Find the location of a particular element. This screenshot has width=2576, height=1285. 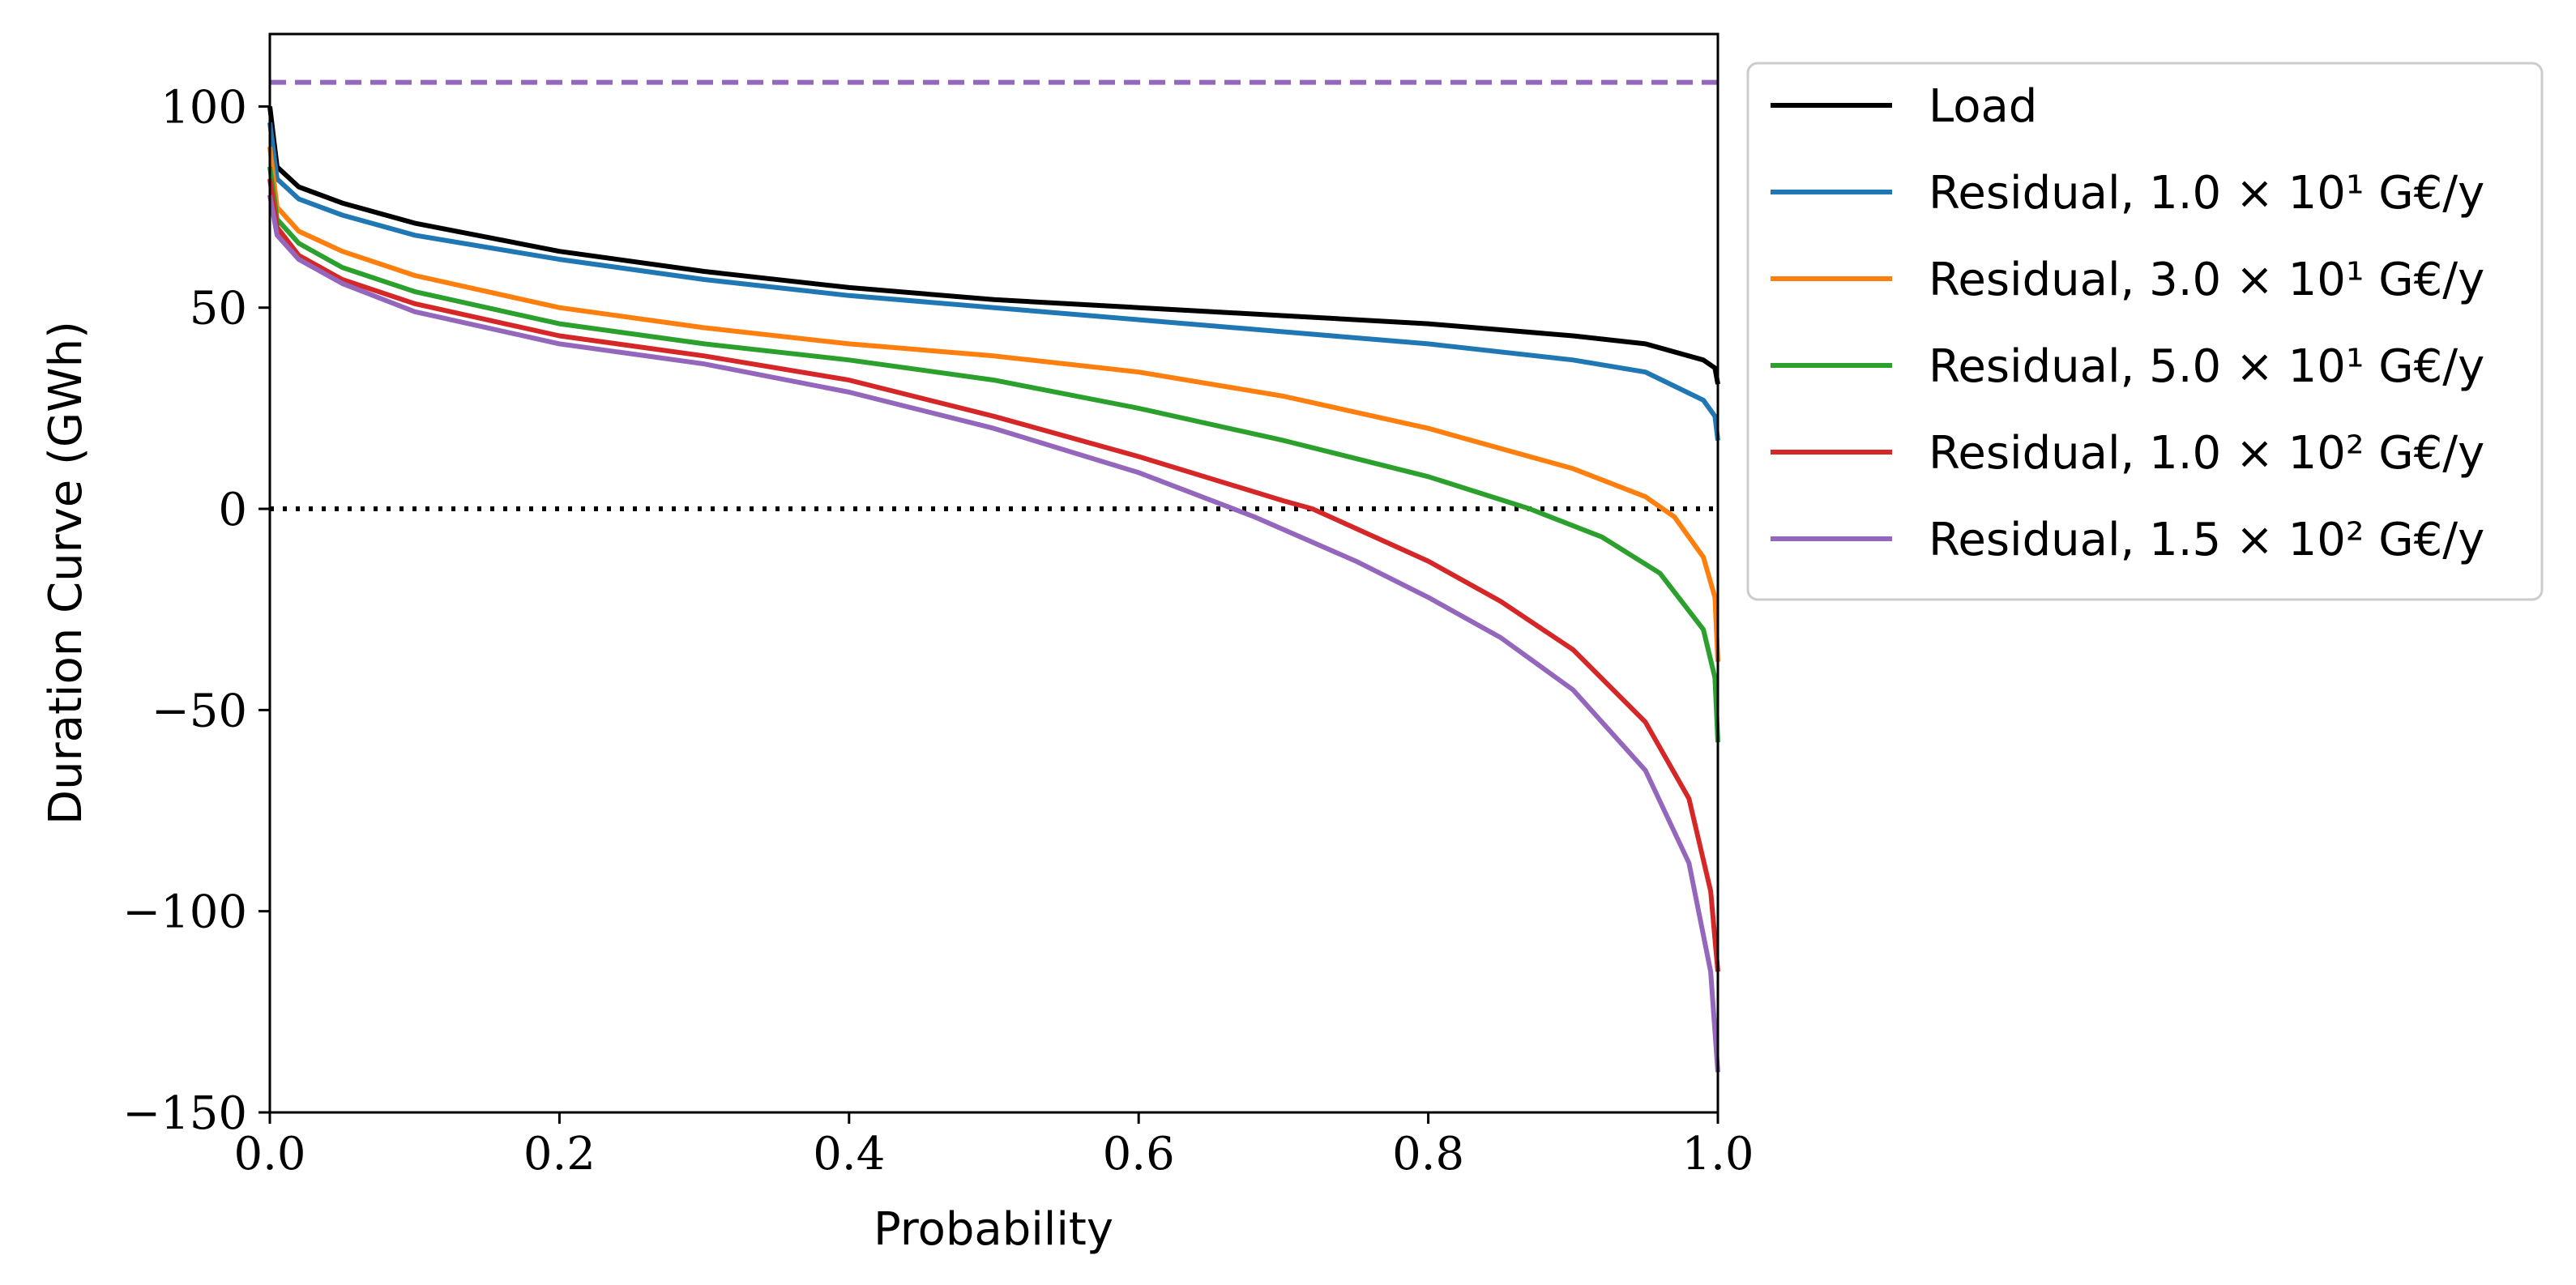

y-axis: 100 50 0 −50 −100 −150 is located at coordinates (196, 610).